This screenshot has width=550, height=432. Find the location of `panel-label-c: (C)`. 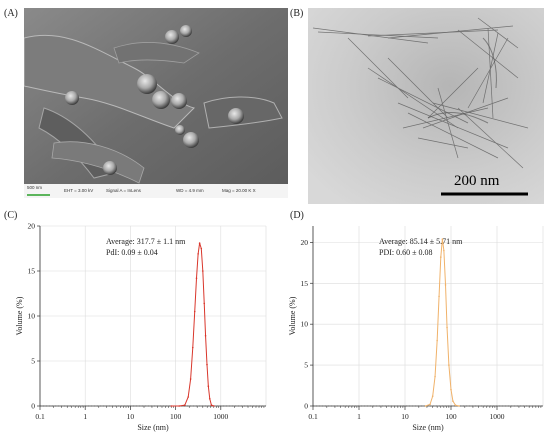

panel-label-c: (C) is located at coordinates (11, 215).